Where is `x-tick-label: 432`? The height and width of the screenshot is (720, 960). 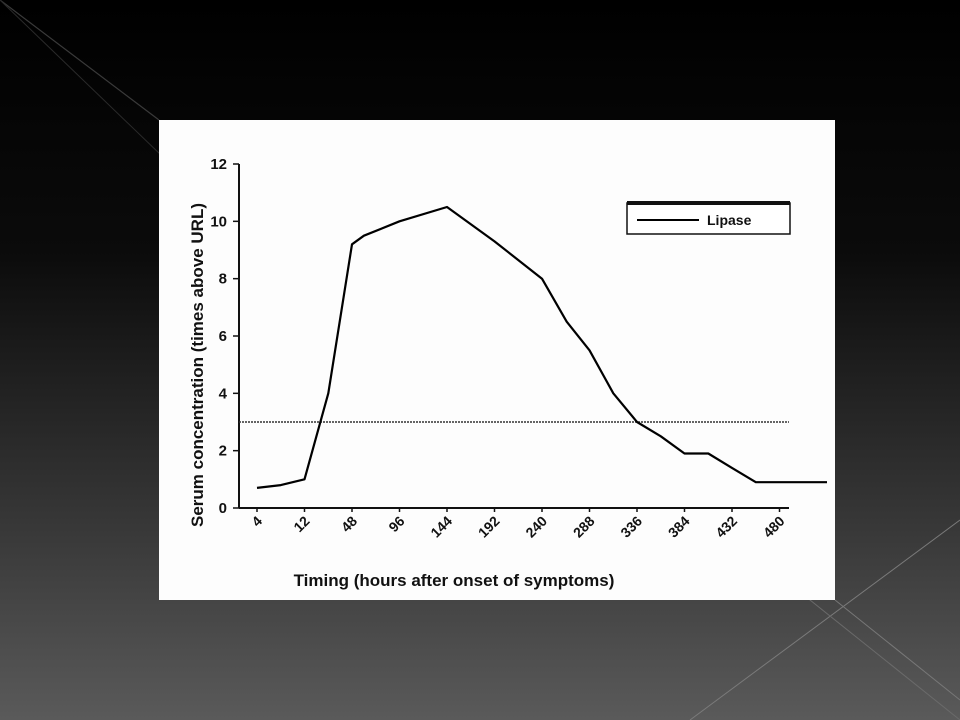
x-tick-label: 432 is located at coordinates (726, 527).